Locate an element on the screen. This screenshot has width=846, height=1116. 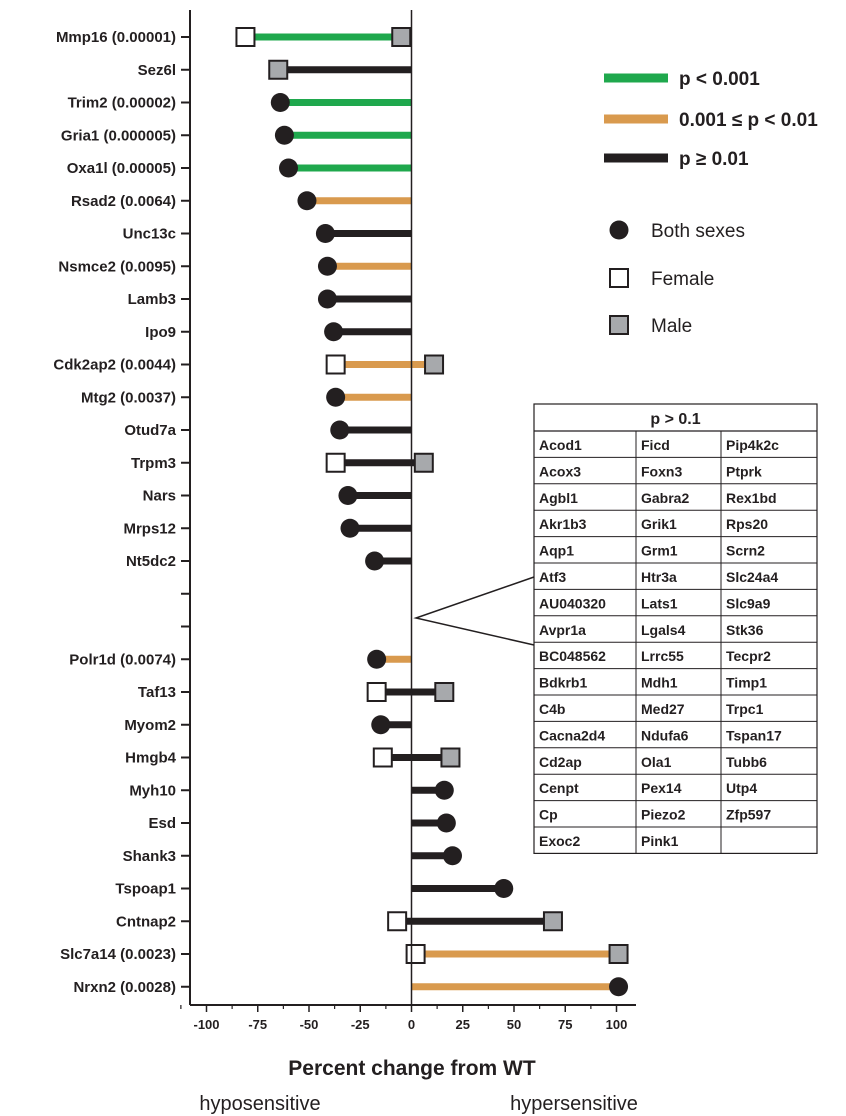
gene-label: Sez6l is located at coordinates (157, 70).